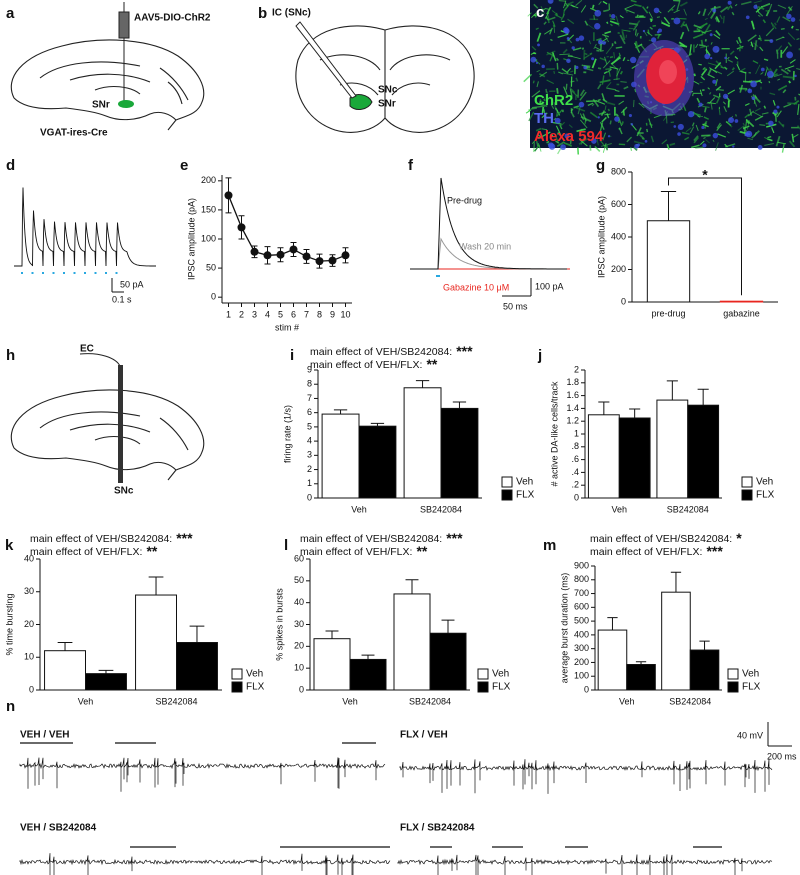  What do you see at coordinates (366, 365) in the screenshot?
I see `annotation-text: main effect of VEH/FLX:` at bounding box center [366, 365].